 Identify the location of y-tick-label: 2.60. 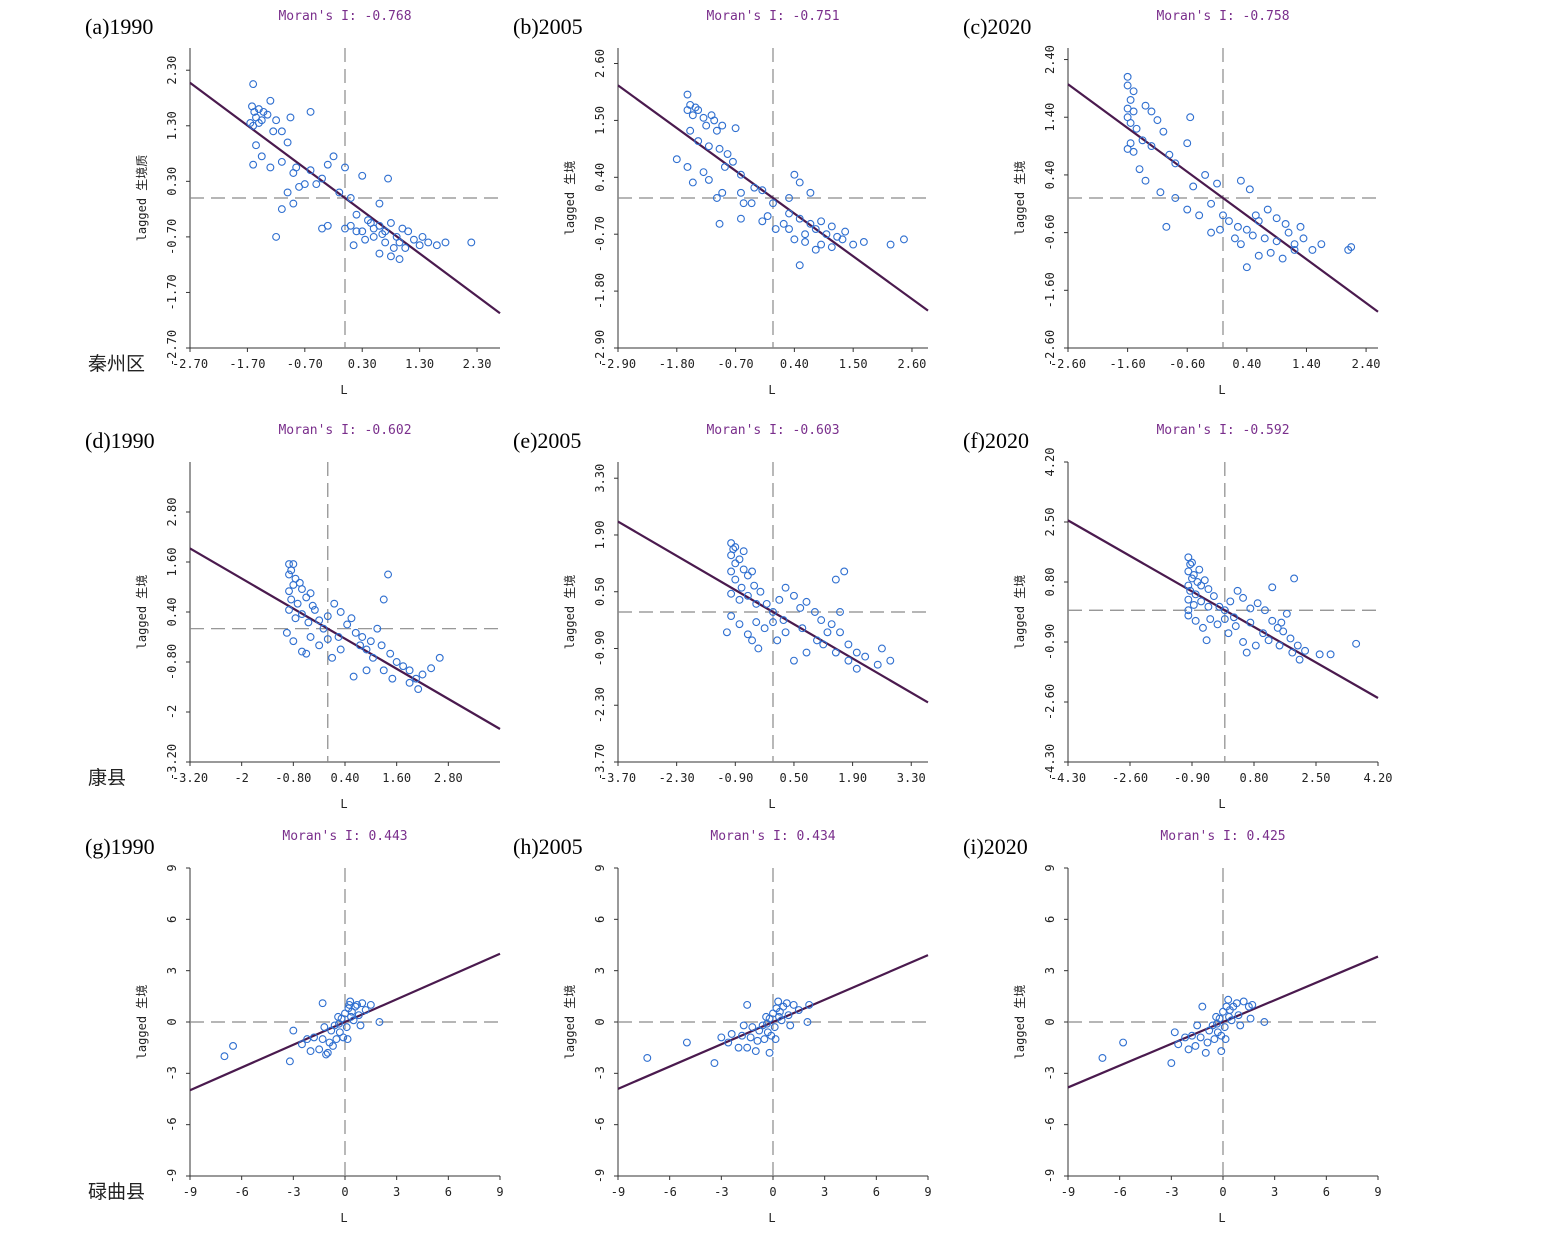
(600, 63).